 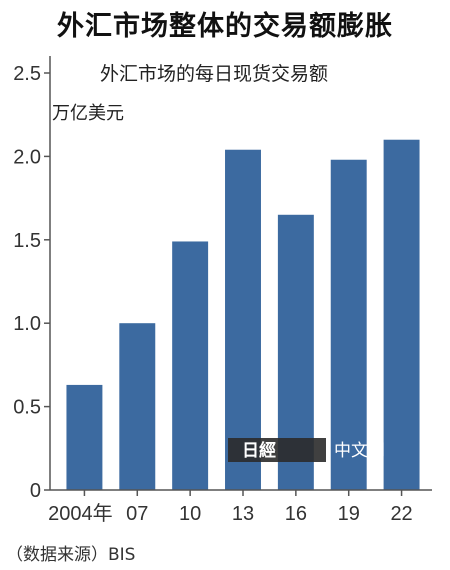 I want to click on y-tick-label: 2.5, so click(x=27, y=74).